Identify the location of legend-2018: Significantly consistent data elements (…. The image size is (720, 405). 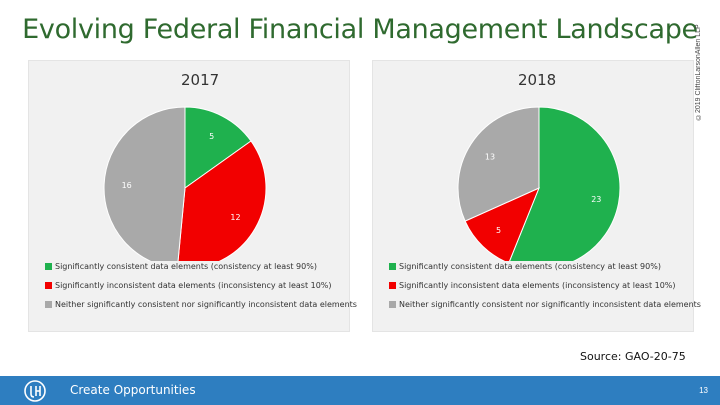
(545, 285).